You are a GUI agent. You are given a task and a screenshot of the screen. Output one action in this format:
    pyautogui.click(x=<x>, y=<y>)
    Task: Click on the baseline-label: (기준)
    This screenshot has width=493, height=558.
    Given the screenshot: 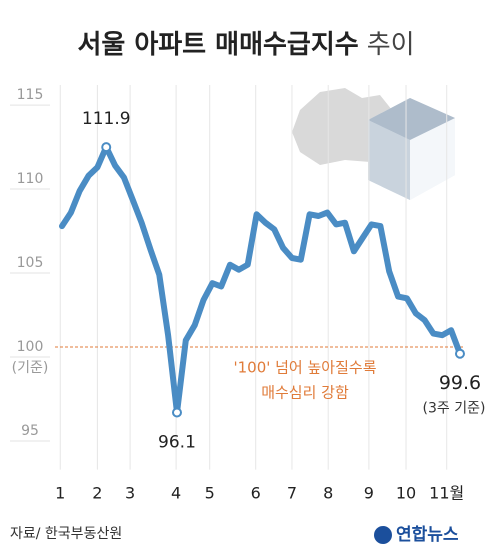 What is the action you would take?
    pyautogui.click(x=30, y=368)
    